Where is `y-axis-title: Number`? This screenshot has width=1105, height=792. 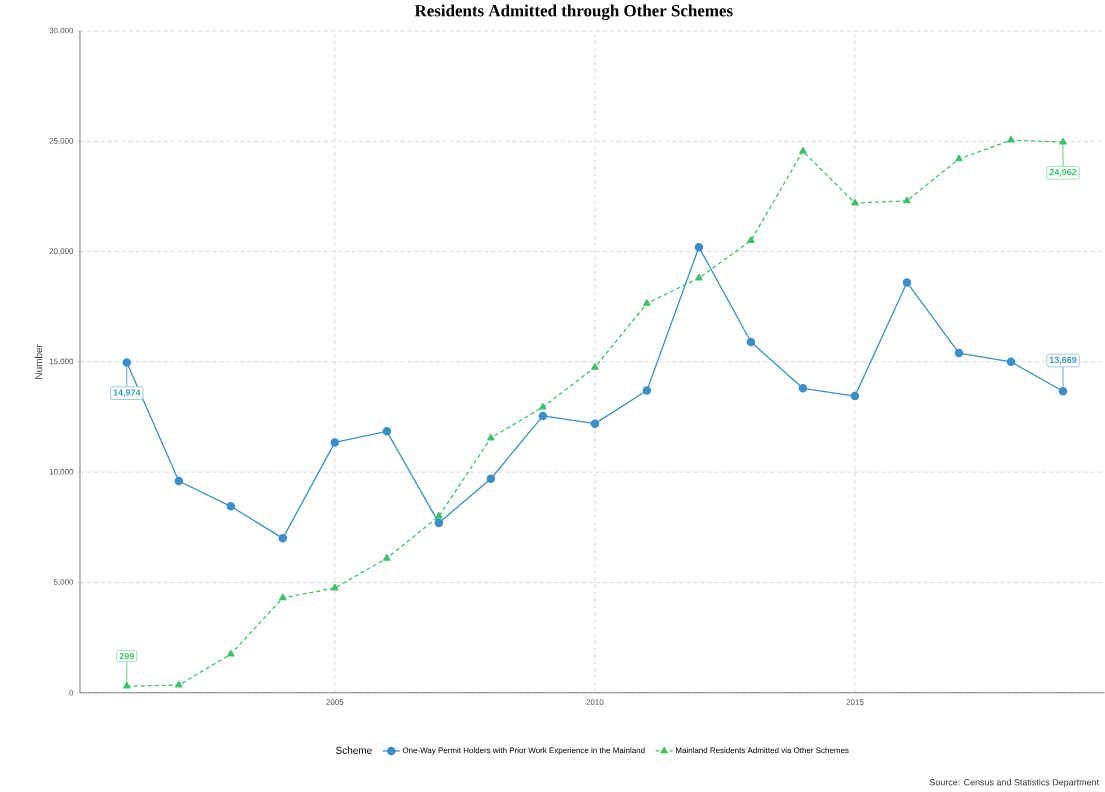 y-axis-title: Number is located at coordinates (38, 361).